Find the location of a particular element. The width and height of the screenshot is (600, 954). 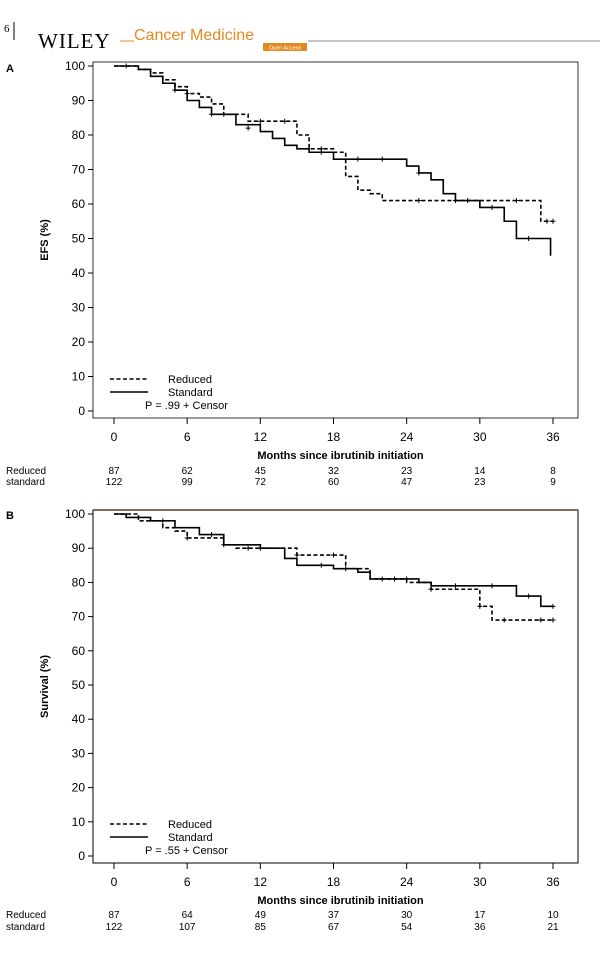

panel-a-y-tick-label: 60 is located at coordinates (79, 204).